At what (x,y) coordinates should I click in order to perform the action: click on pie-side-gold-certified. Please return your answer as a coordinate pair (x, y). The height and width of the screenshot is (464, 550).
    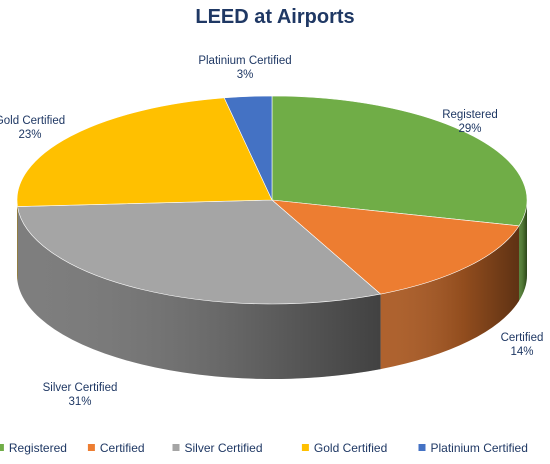
    Looking at the image, I should click on (17, 241).